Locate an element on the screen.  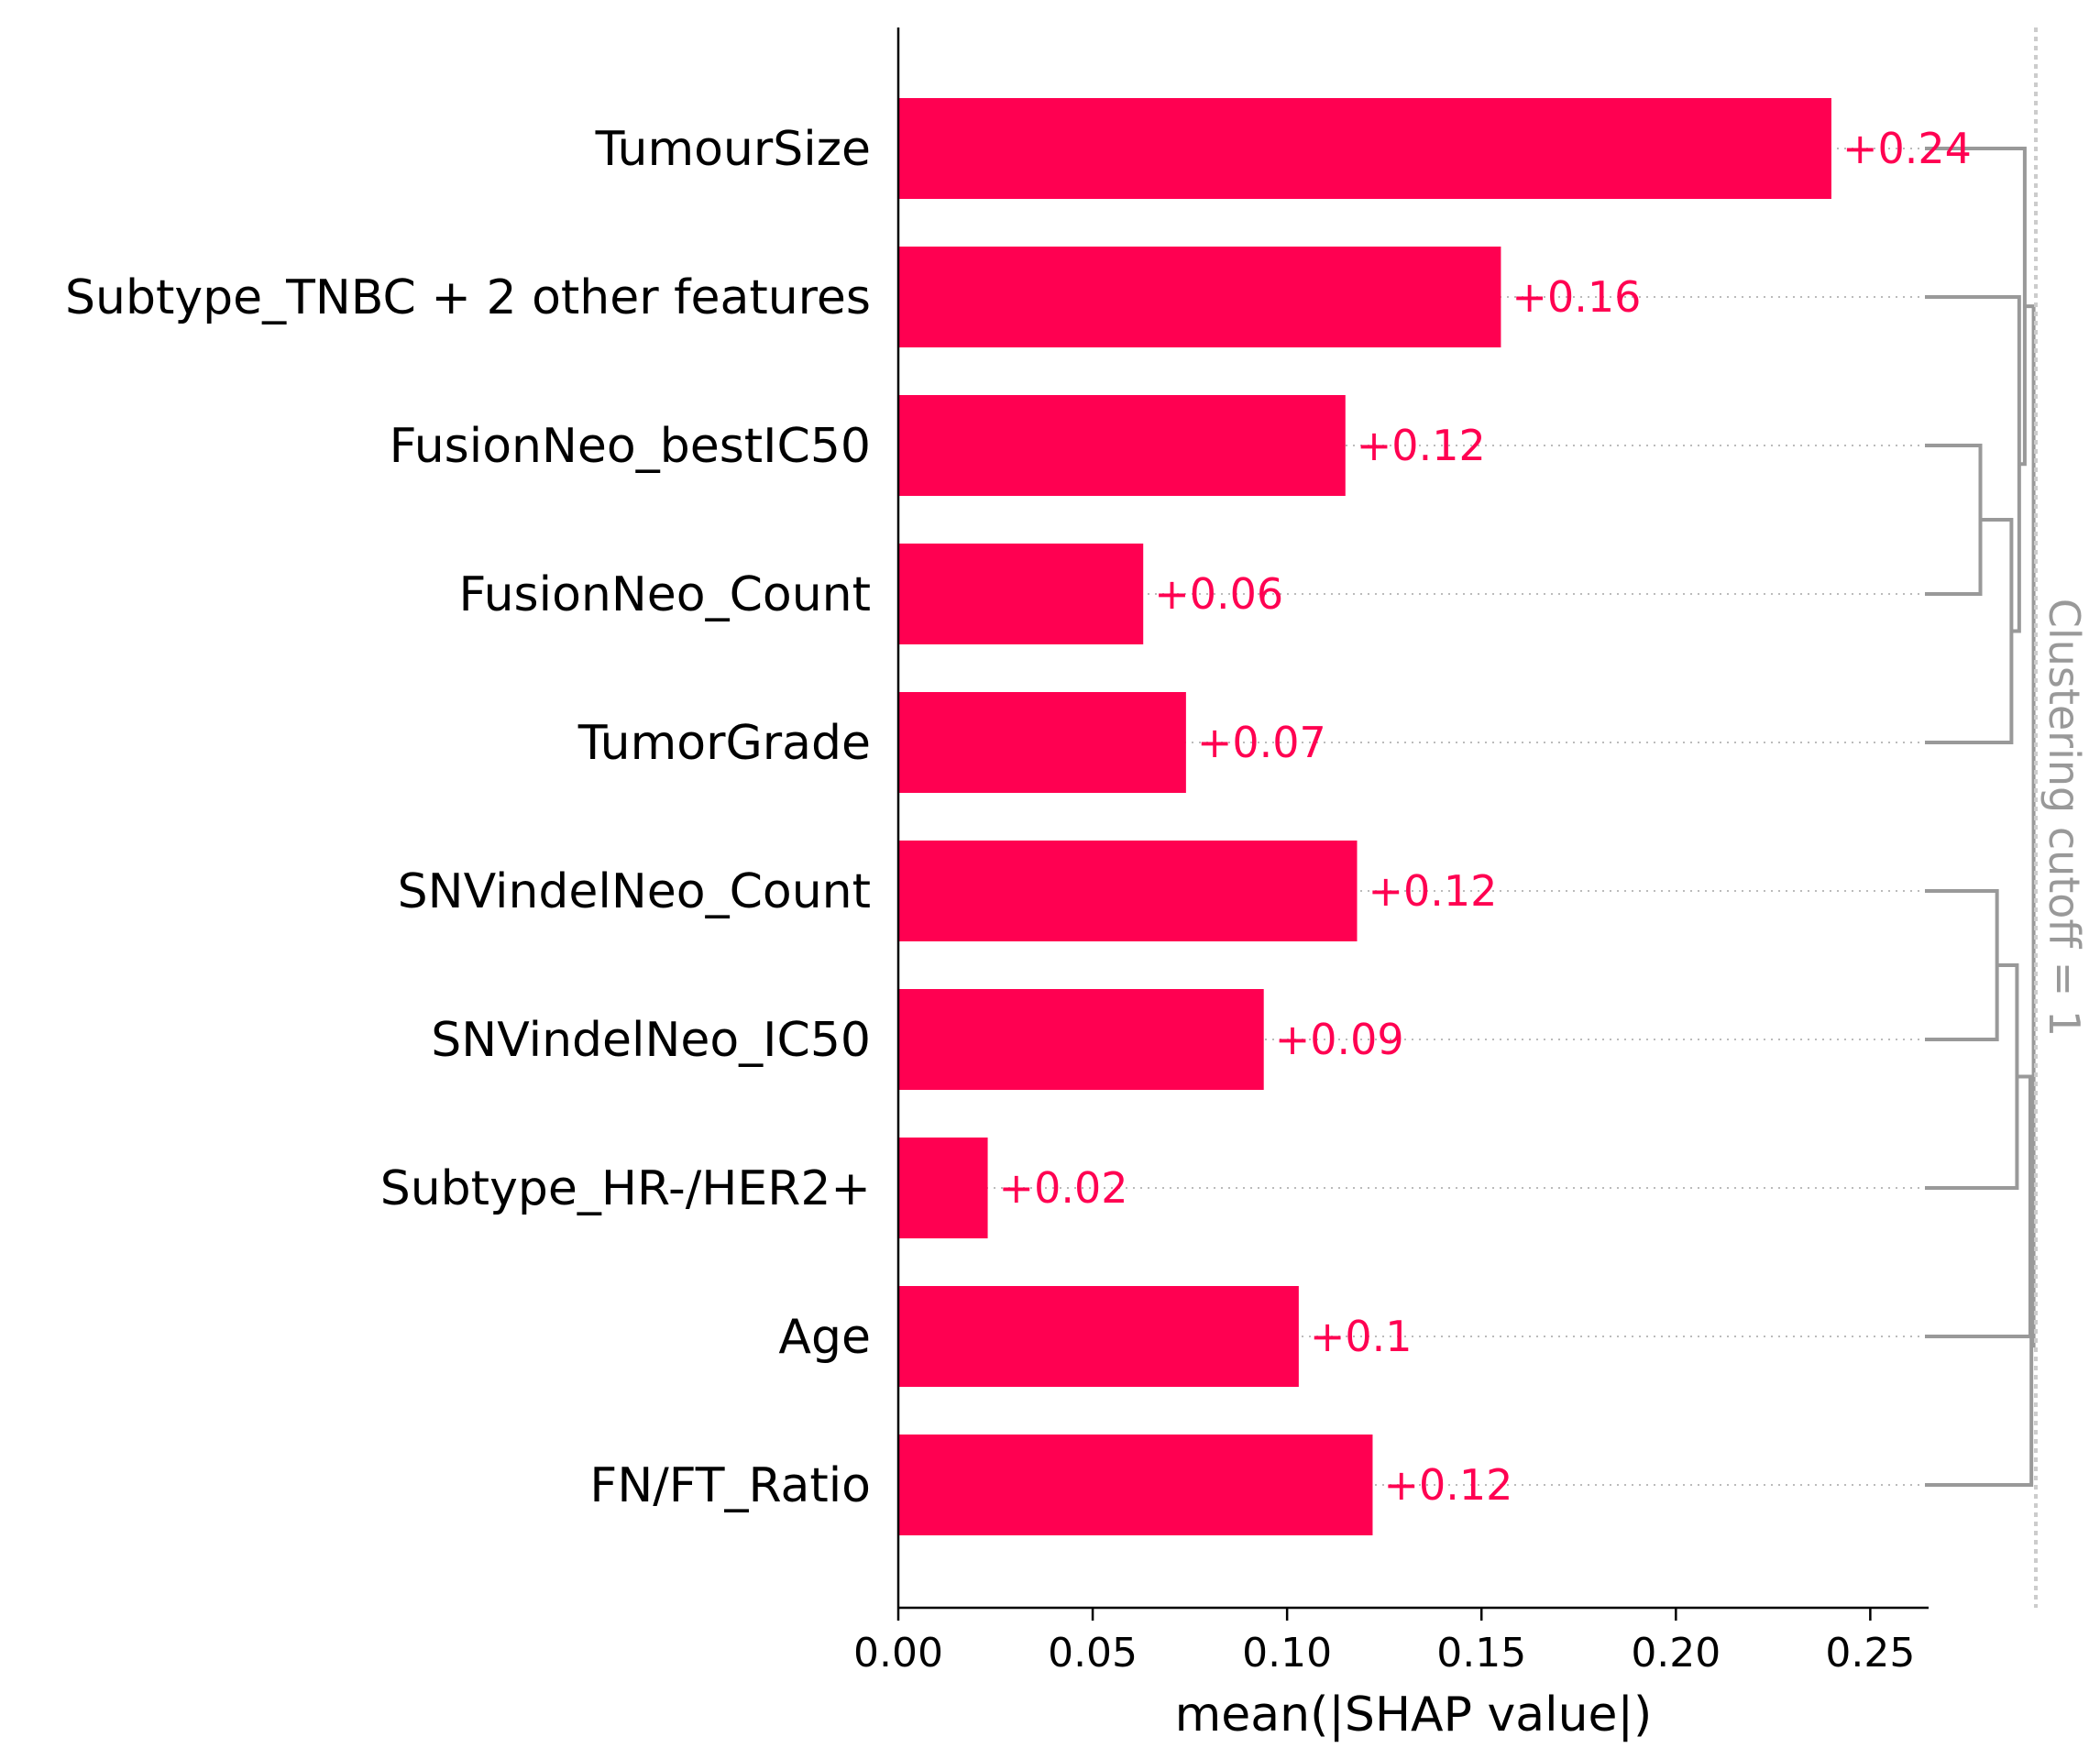
feature-label: Subtype_TNBC + 2 other features is located at coordinates (468, 297).